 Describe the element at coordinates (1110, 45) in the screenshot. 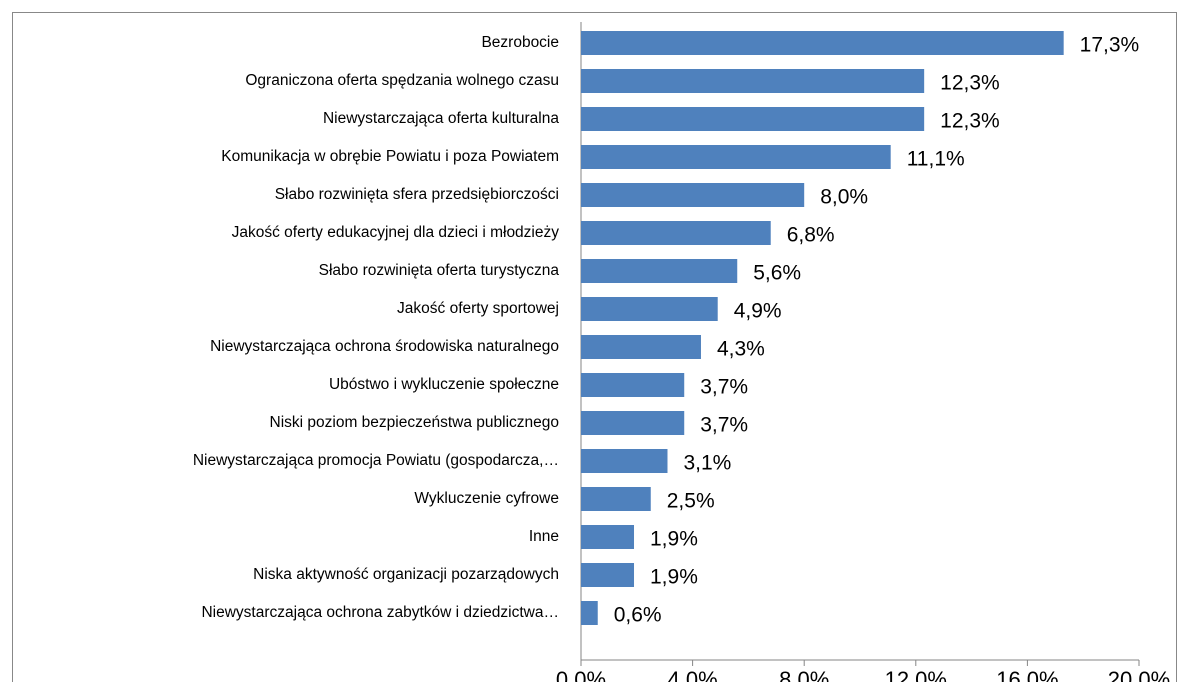

I see `value-label: 17,3%` at that location.